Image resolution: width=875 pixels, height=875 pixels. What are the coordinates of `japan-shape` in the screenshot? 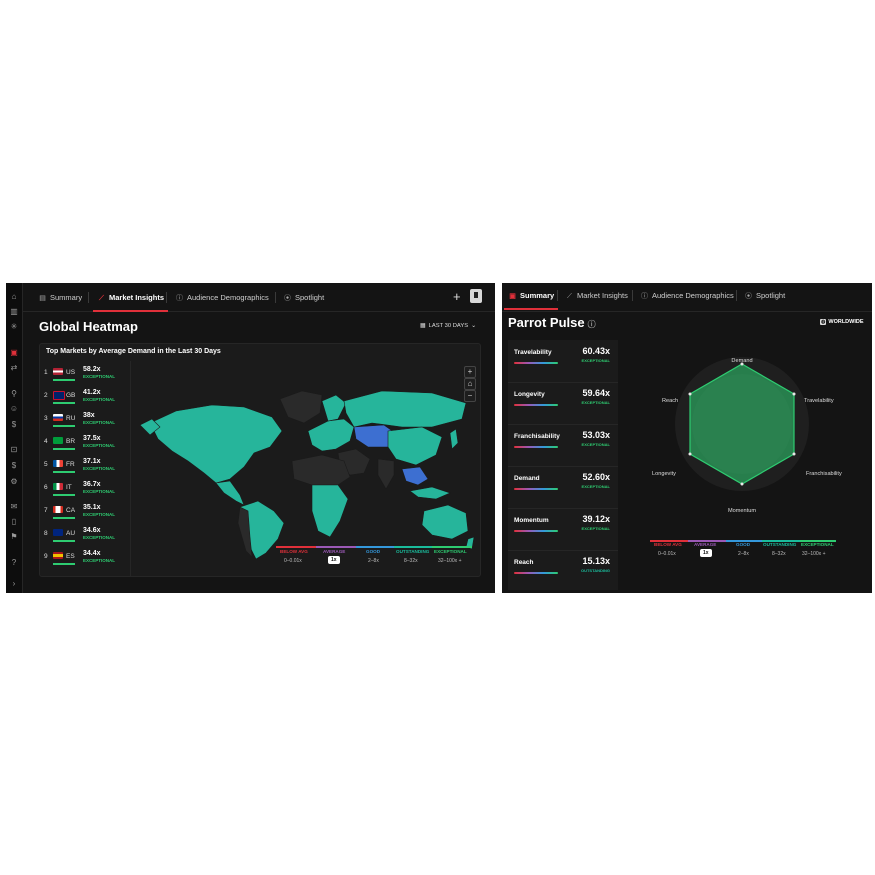 It's located at (454, 439).